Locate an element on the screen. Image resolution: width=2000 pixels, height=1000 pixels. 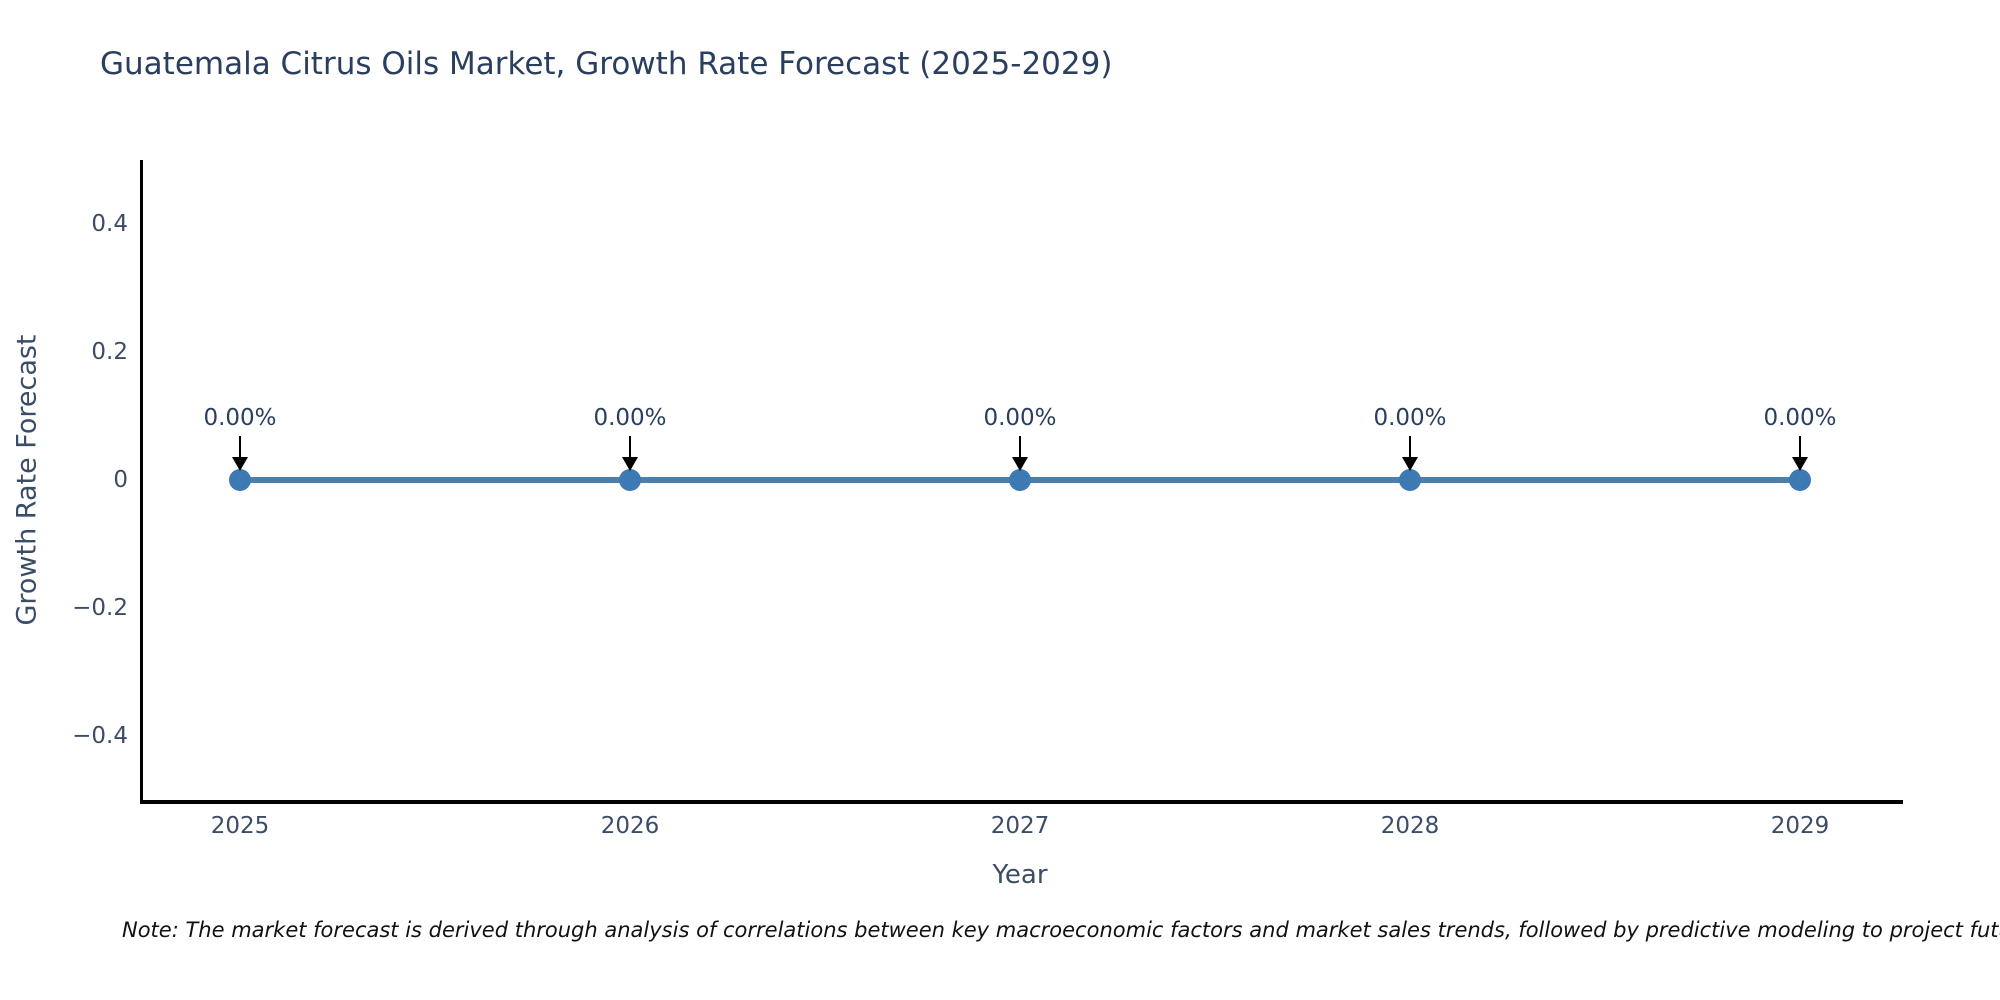
x-tick-label: 2026 is located at coordinates (630, 826).